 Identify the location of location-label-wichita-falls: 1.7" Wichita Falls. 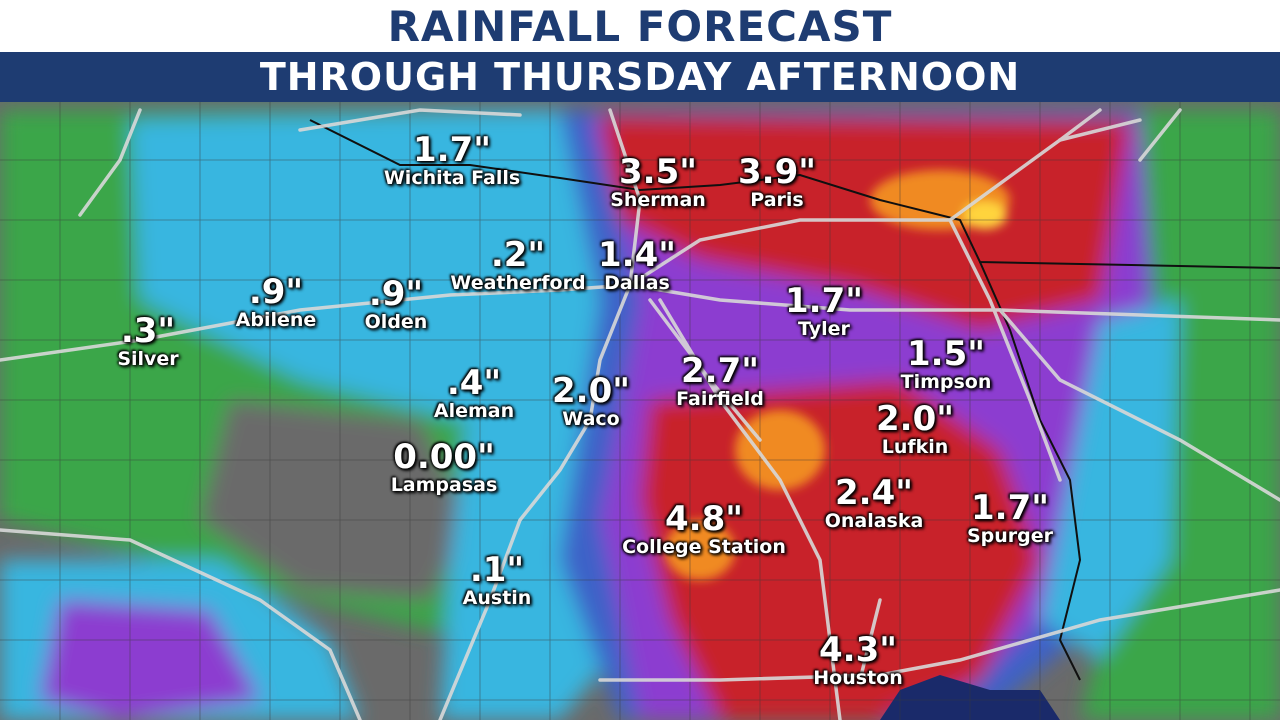
(452, 161).